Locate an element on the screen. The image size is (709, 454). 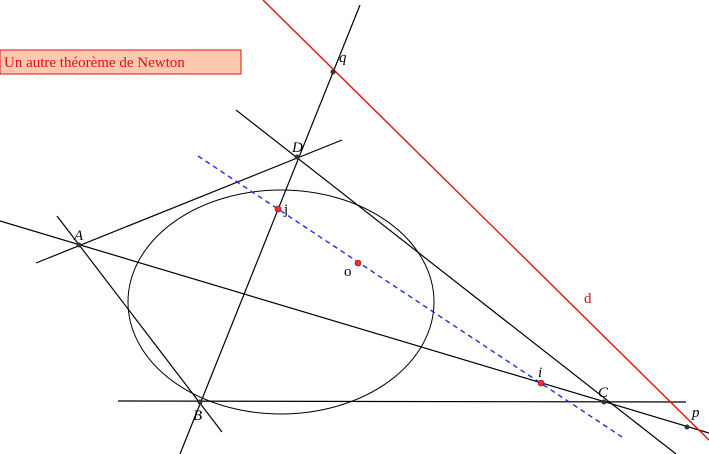
point-label: B is located at coordinates (197, 416).